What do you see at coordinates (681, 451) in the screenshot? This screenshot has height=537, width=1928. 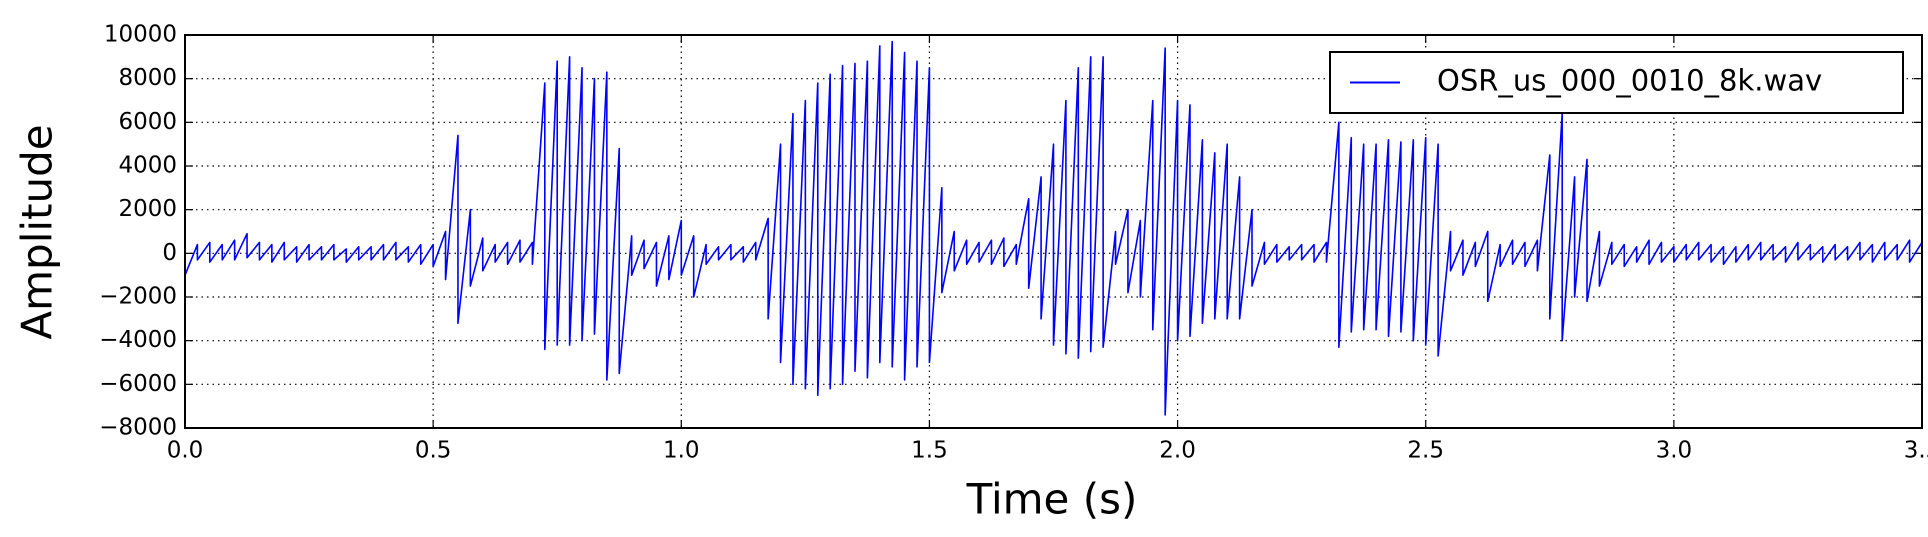 I see `x-tick-label: 1.0` at bounding box center [681, 451].